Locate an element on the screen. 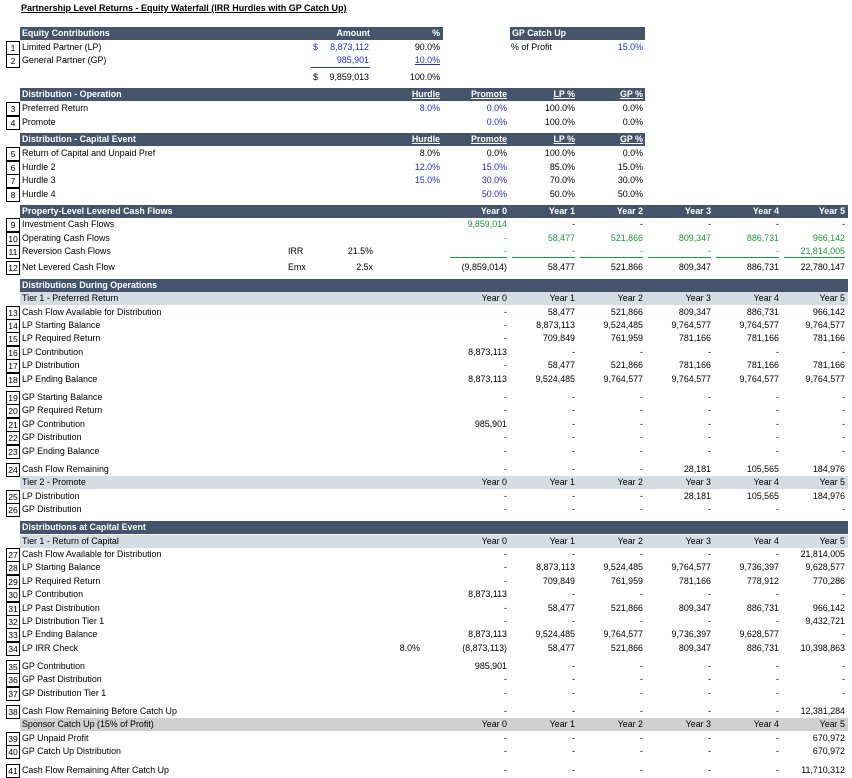 The height and width of the screenshot is (778, 852). row-value: 809,347 is located at coordinates (694, 312).